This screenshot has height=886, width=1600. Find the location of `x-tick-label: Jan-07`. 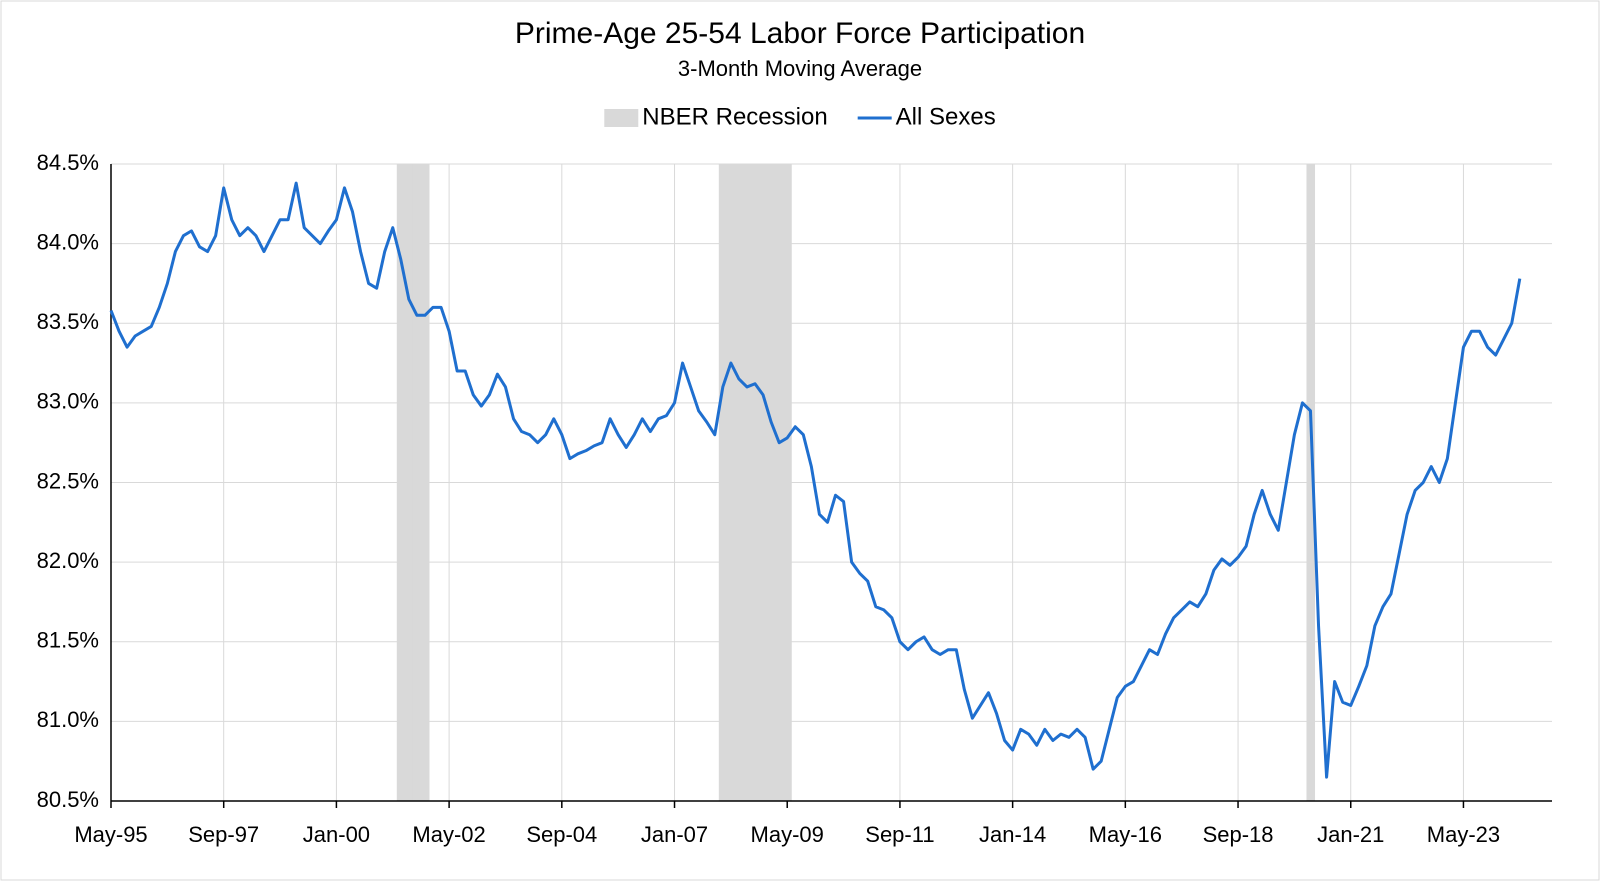

x-tick-label: Jan-07 is located at coordinates (674, 834).